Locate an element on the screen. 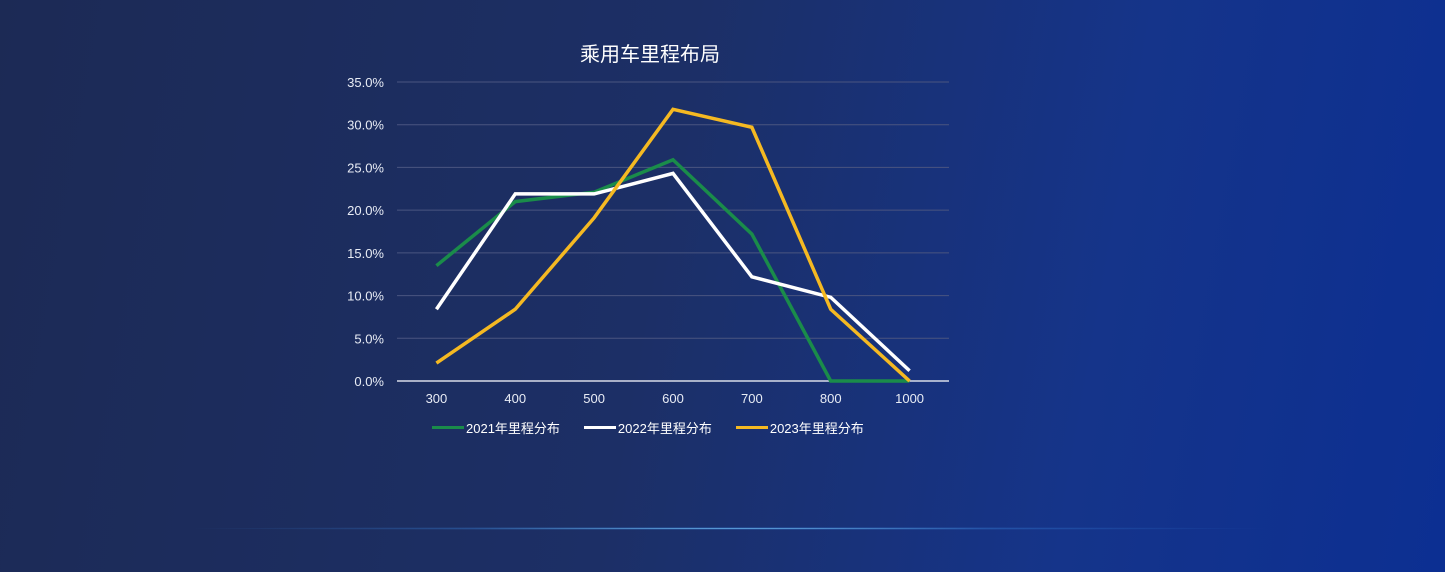 This screenshot has width=1445, height=572. y-tick-label: 15.0% is located at coordinates (365, 253).